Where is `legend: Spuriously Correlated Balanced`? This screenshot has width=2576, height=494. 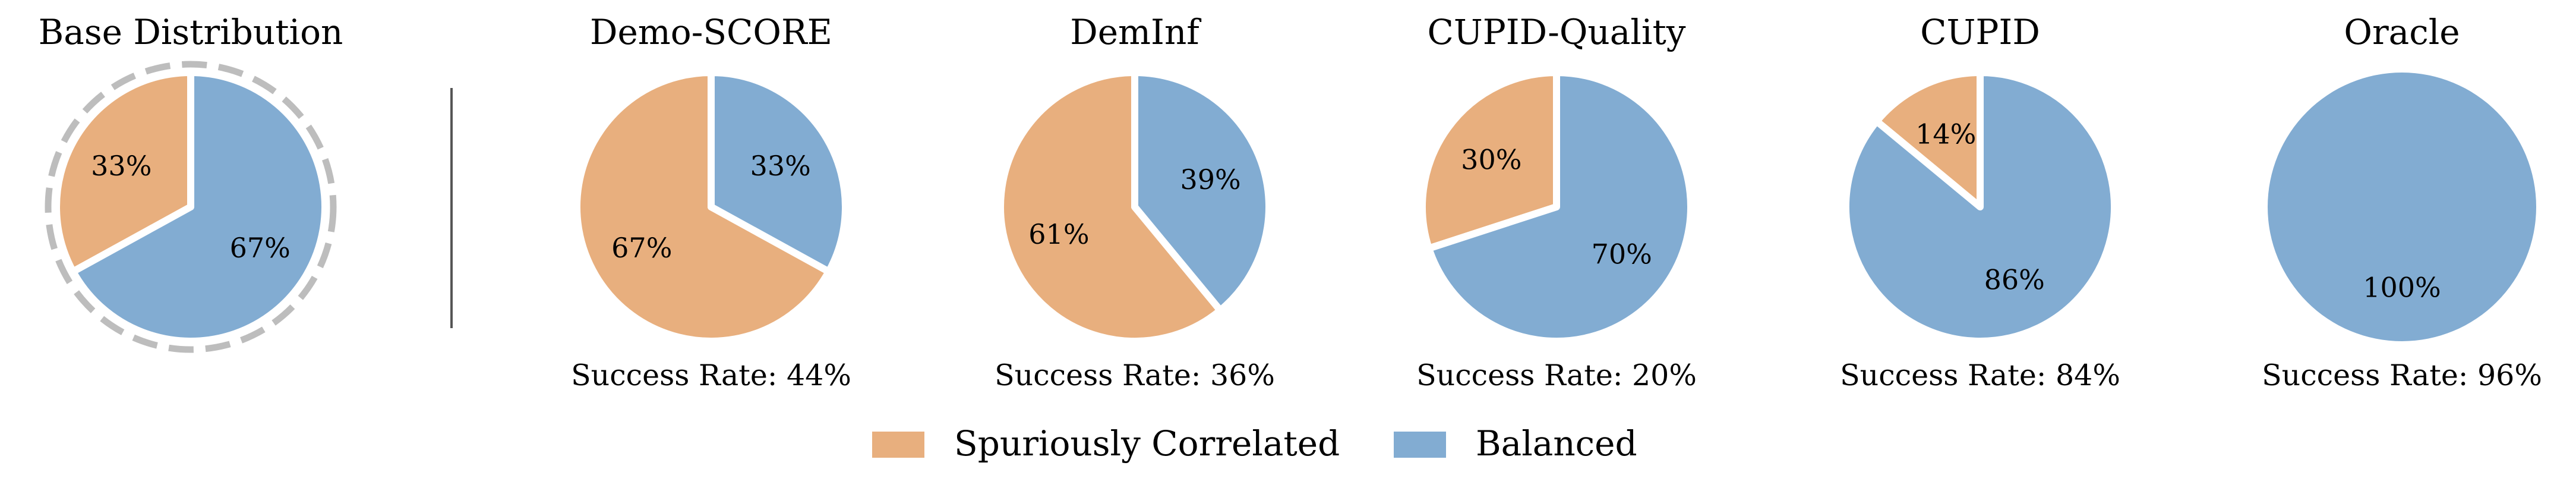
legend: Spuriously Correlated Balanced is located at coordinates (1254, 444).